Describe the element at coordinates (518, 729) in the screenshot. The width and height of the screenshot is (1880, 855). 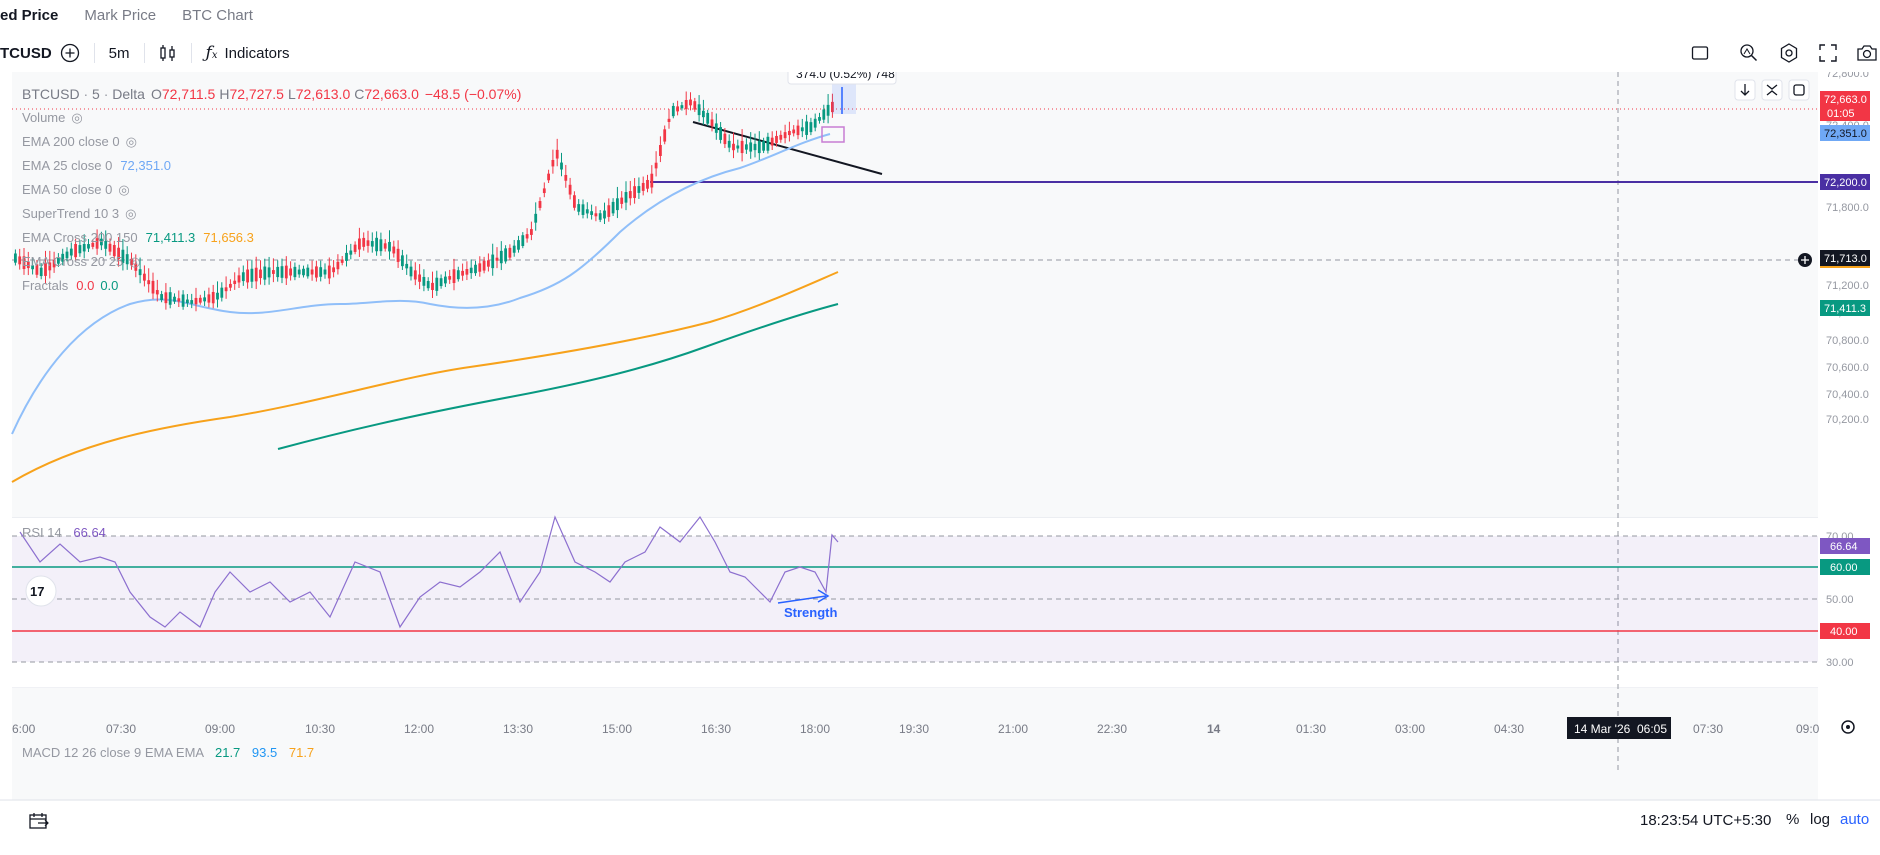
I see `time-tick-label: 13:30` at that location.